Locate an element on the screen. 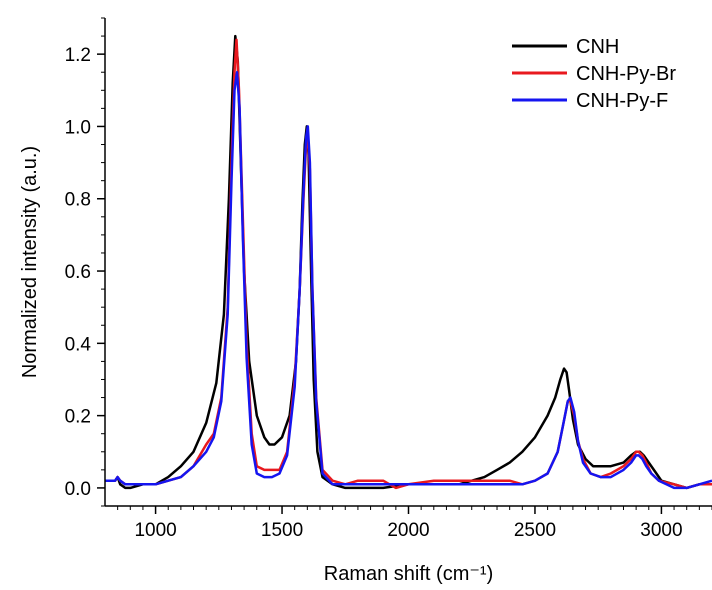 The height and width of the screenshot is (590, 712). y-tick-label: 0.0 is located at coordinates (78, 489).